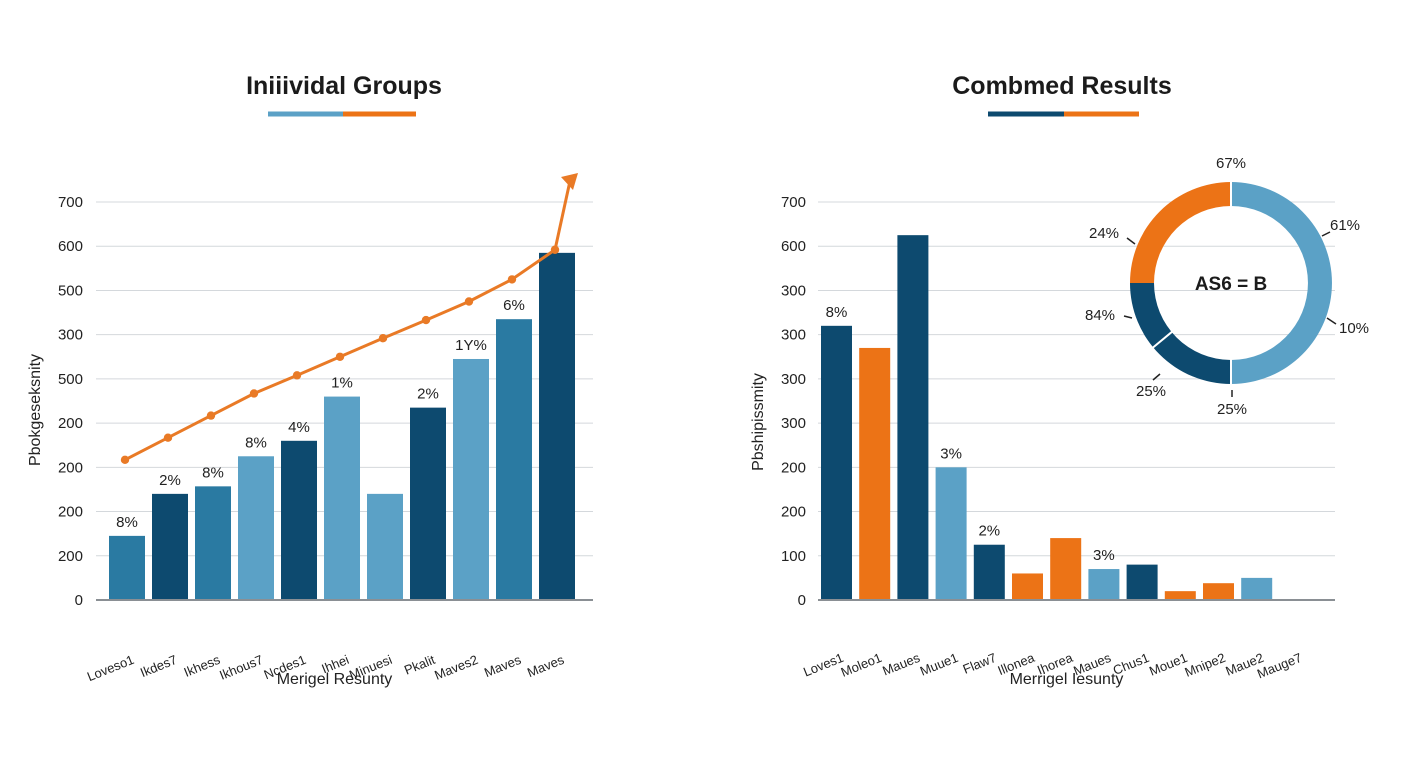 This screenshot has width=1408, height=768. I want to click on donut-outer-label: 84%, so click(1100, 315).